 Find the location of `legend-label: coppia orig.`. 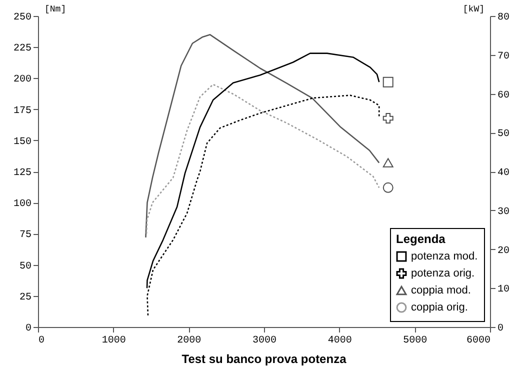

legend-label: coppia orig. is located at coordinates (439, 308).